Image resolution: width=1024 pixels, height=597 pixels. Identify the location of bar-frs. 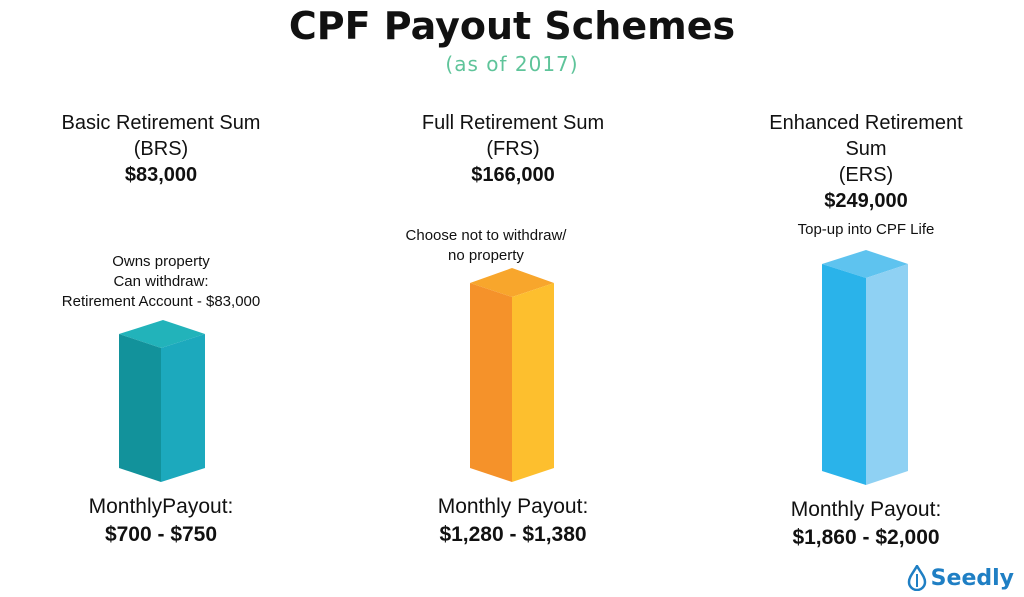
(512, 375).